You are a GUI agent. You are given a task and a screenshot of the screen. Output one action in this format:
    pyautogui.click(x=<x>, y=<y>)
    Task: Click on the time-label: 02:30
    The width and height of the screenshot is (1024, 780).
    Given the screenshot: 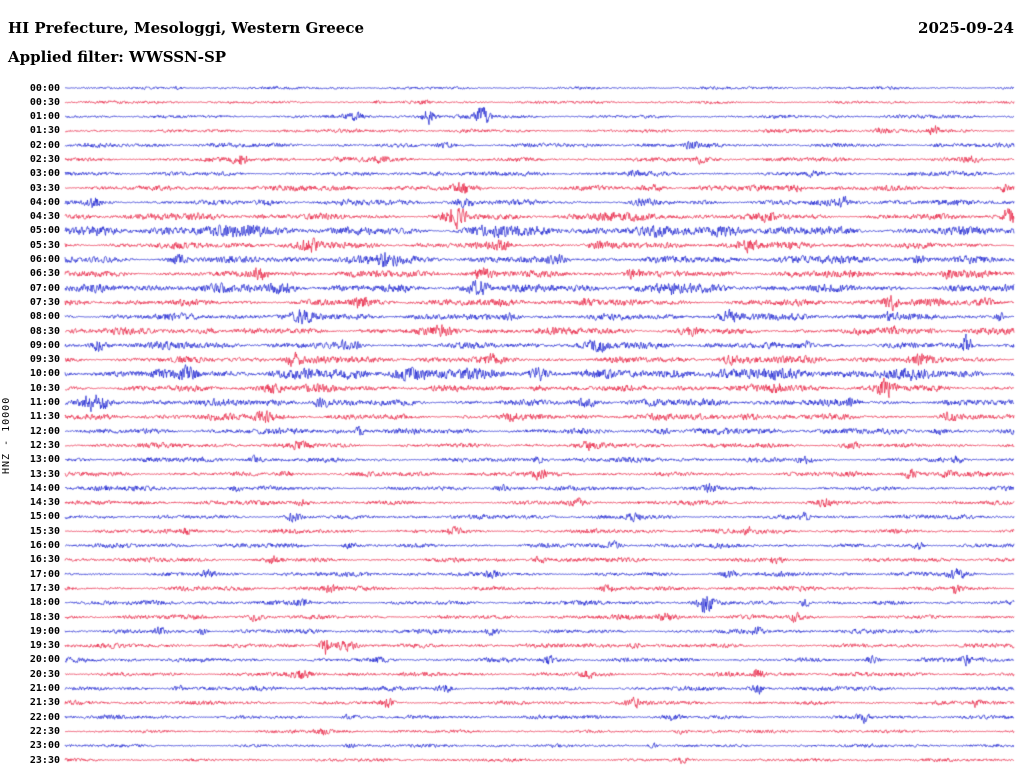 What is the action you would take?
    pyautogui.click(x=44, y=159)
    